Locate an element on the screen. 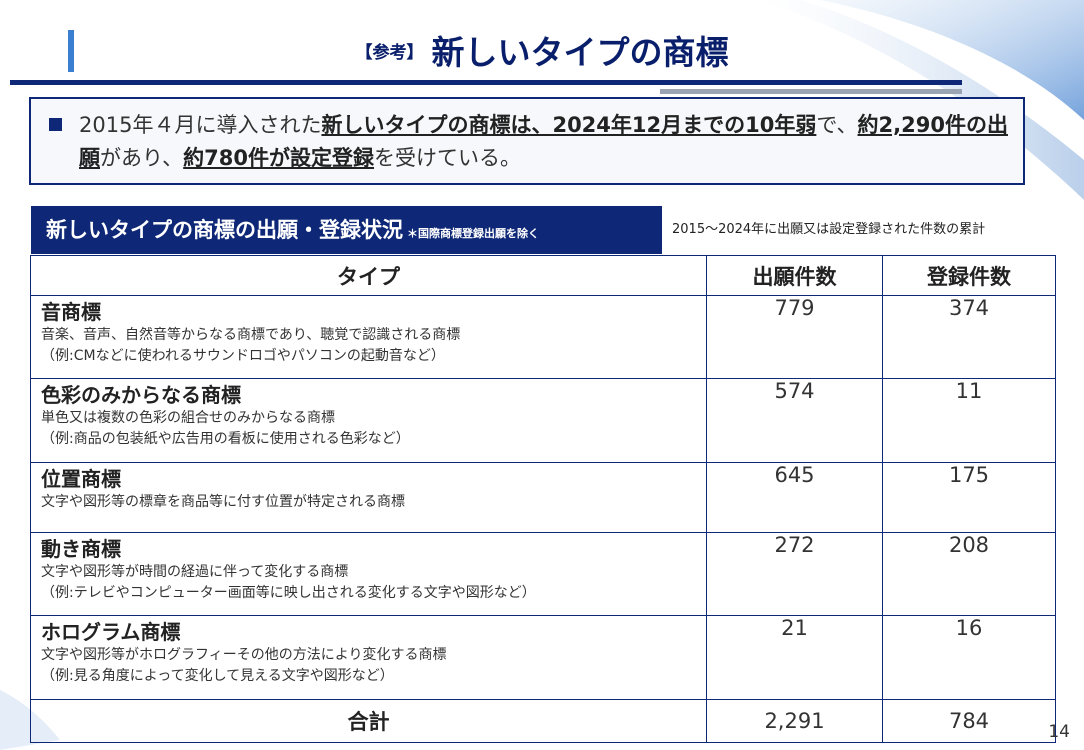 Image resolution: width=1084 pixels, height=750 pixels. summary-text-4: を受けている。 is located at coordinates (448, 158).